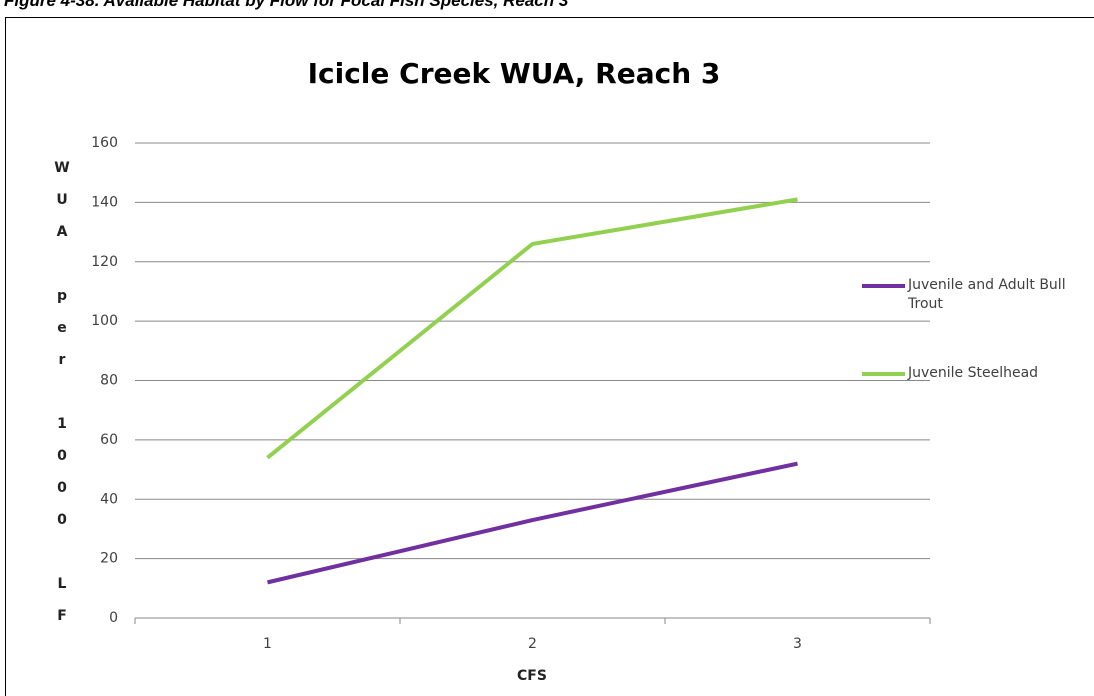 The height and width of the screenshot is (696, 1094). Describe the element at coordinates (532, 676) in the screenshot. I see `x-axis-label: CFS` at that location.